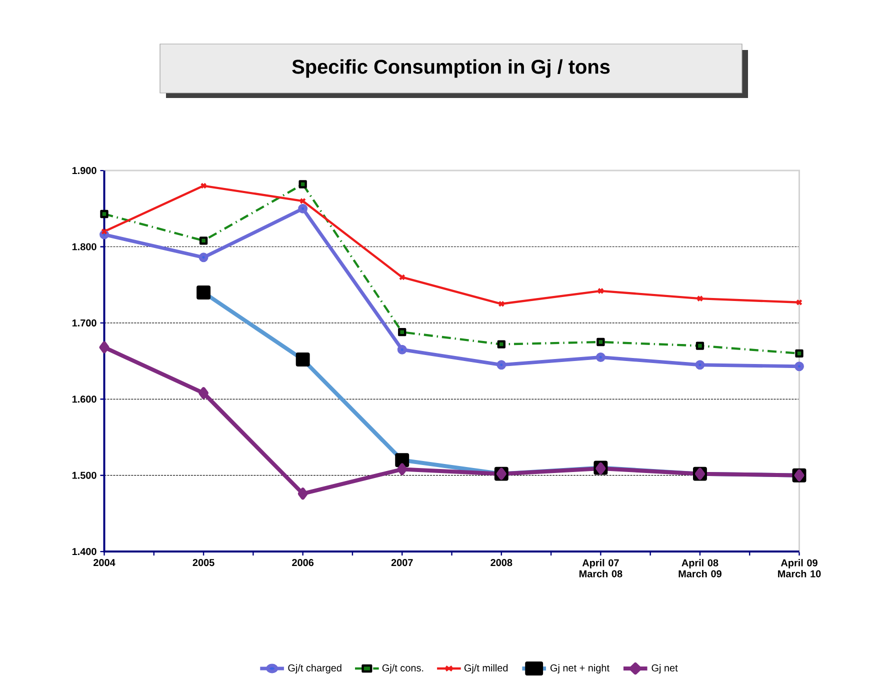 Image resolution: width=869 pixels, height=677 pixels. I want to click on legend-label: Gj net + night, so click(580, 669).